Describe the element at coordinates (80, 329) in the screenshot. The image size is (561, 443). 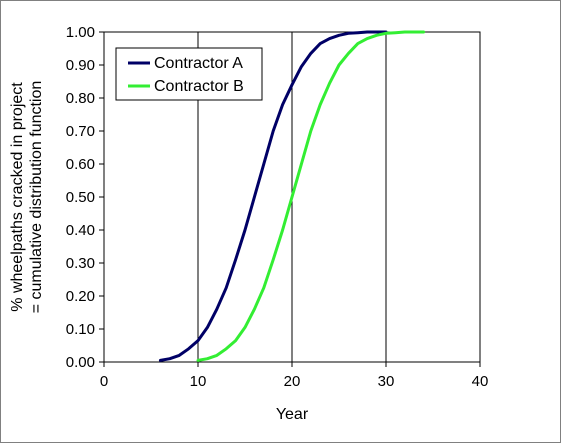
I see `y-tick-label: 0.10` at that location.